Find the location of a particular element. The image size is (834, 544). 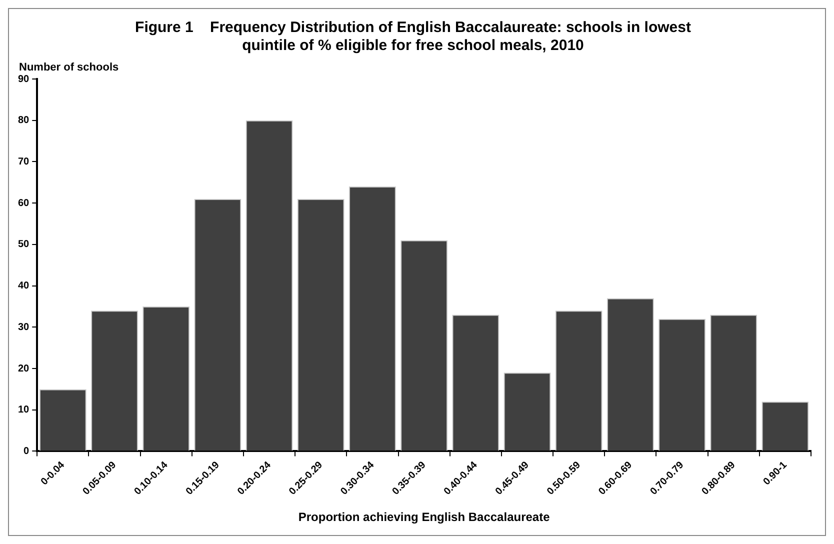

text: quintile of % eligible for free school meals, 2010 is located at coordinates (413, 45).